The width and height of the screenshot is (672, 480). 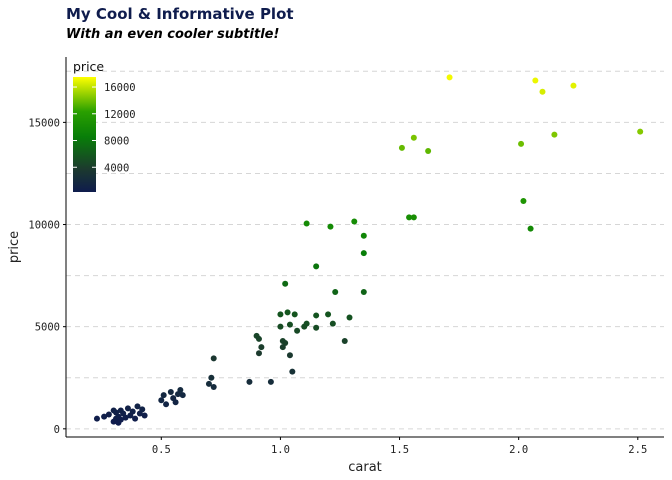 I want to click on color-legend: price 16000 12000 8000 4000, so click(x=104, y=125).